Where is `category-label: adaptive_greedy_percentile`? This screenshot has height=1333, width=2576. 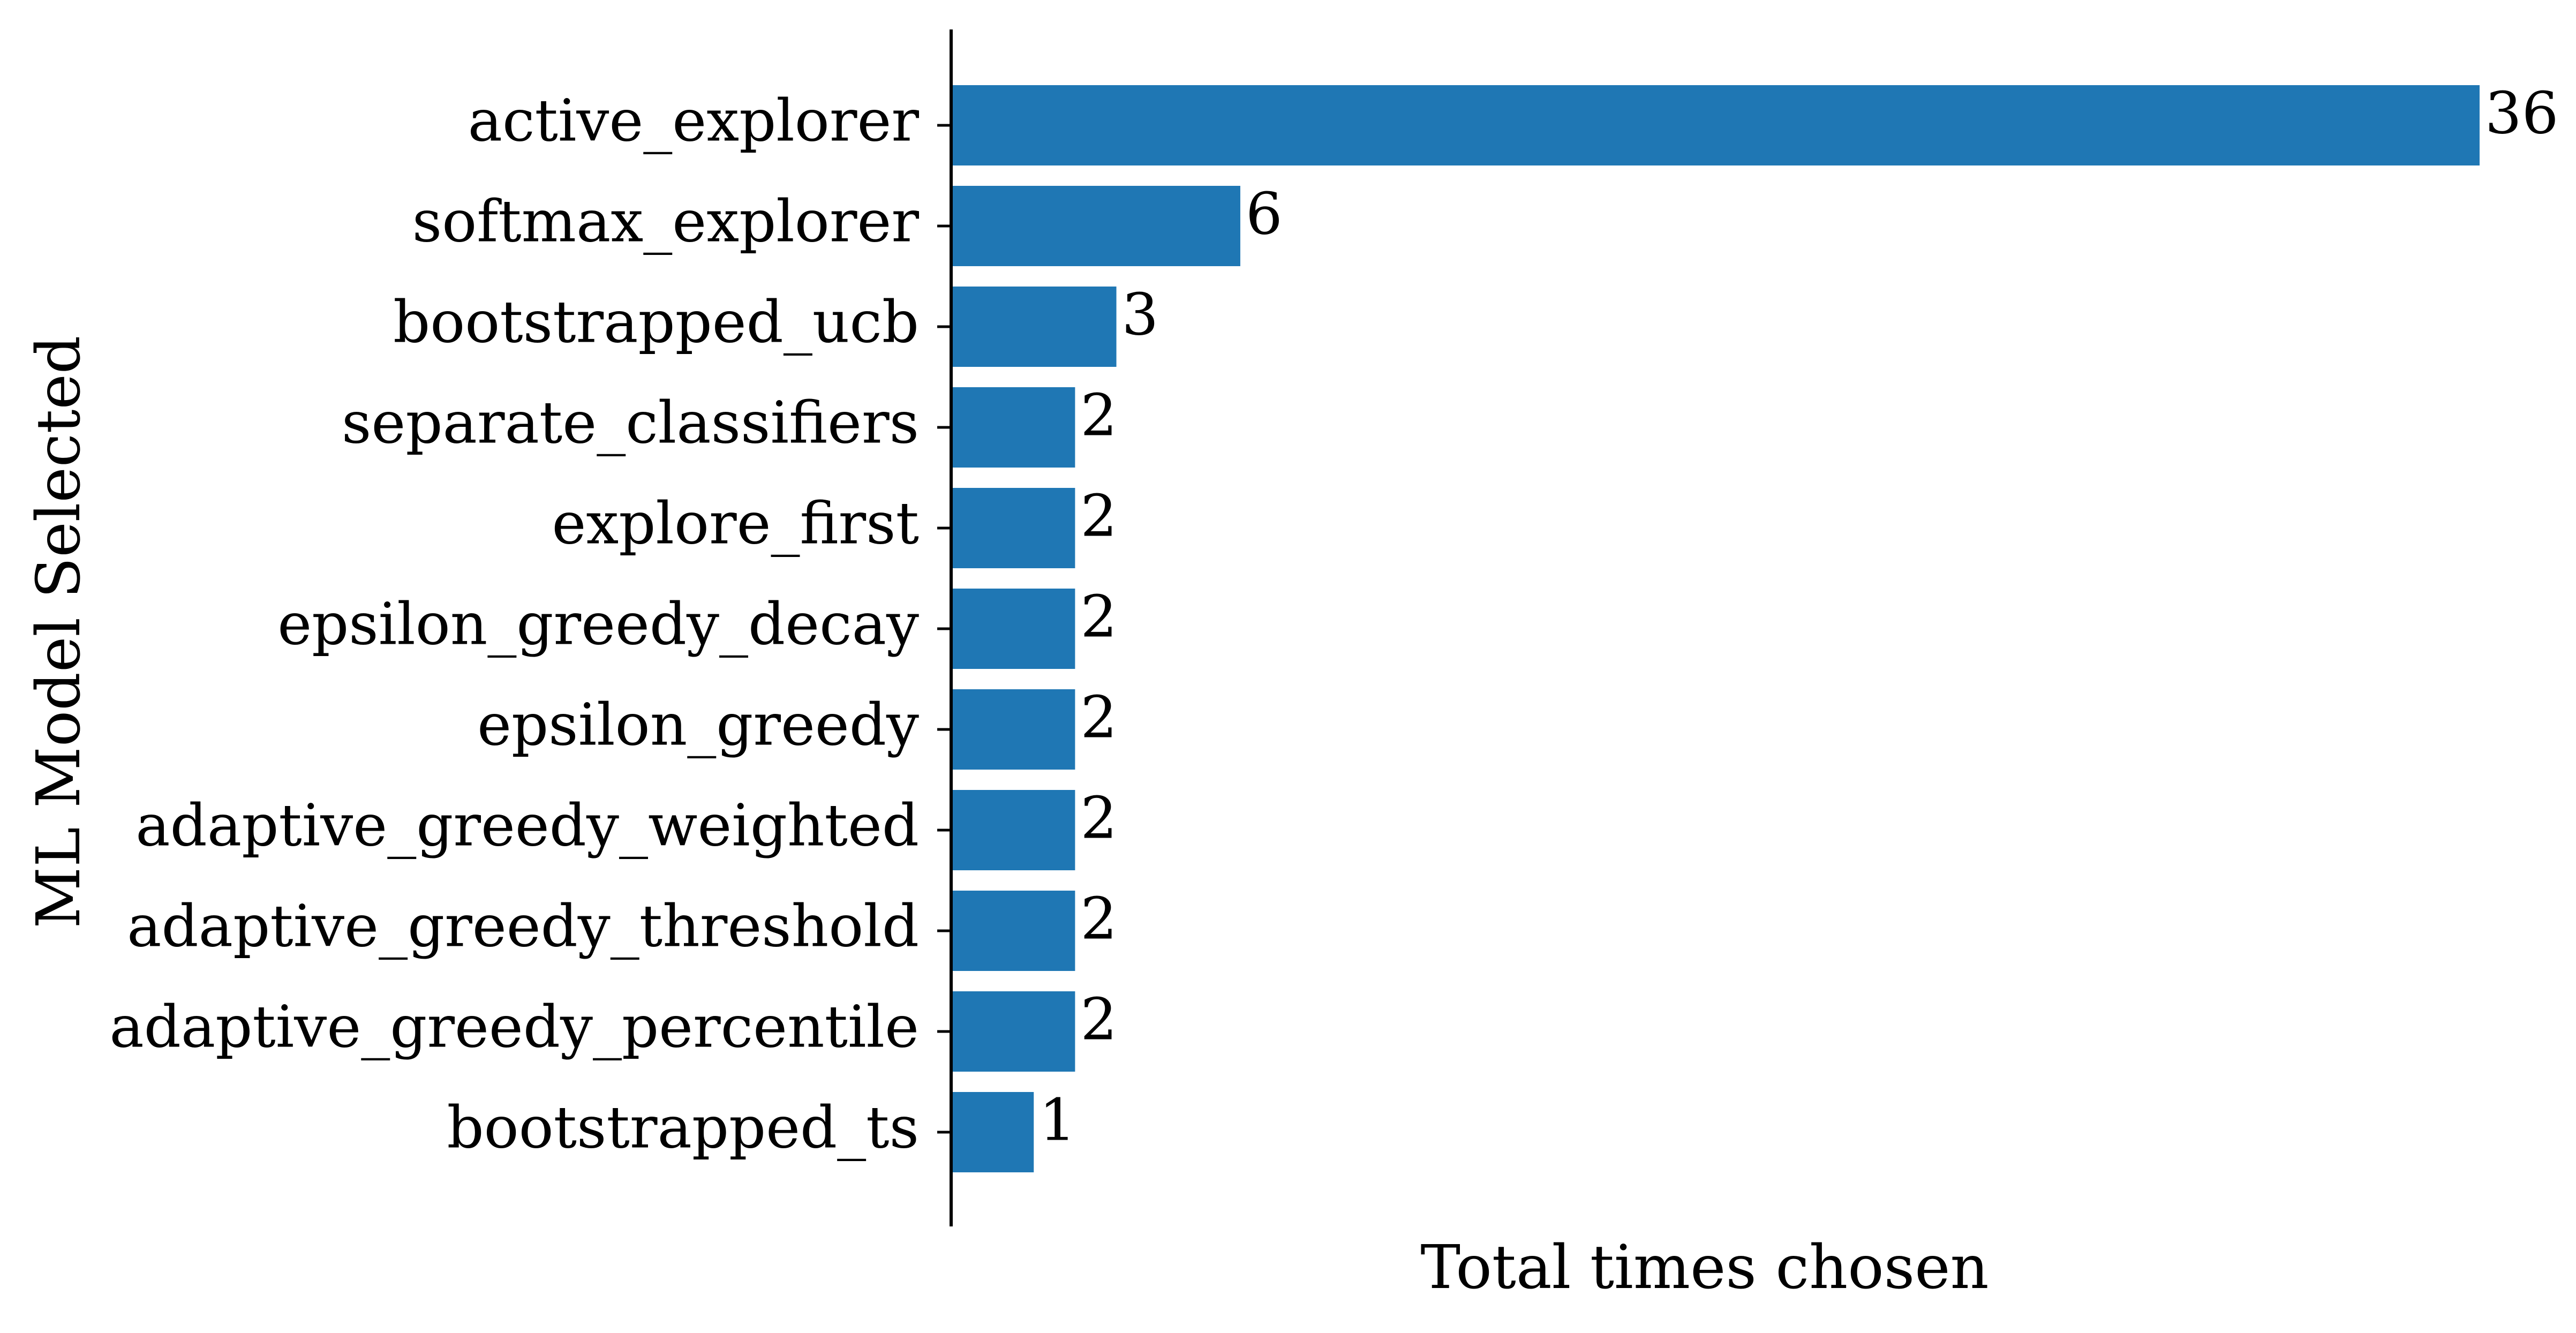 category-label: adaptive_greedy_percentile is located at coordinates (514, 1026).